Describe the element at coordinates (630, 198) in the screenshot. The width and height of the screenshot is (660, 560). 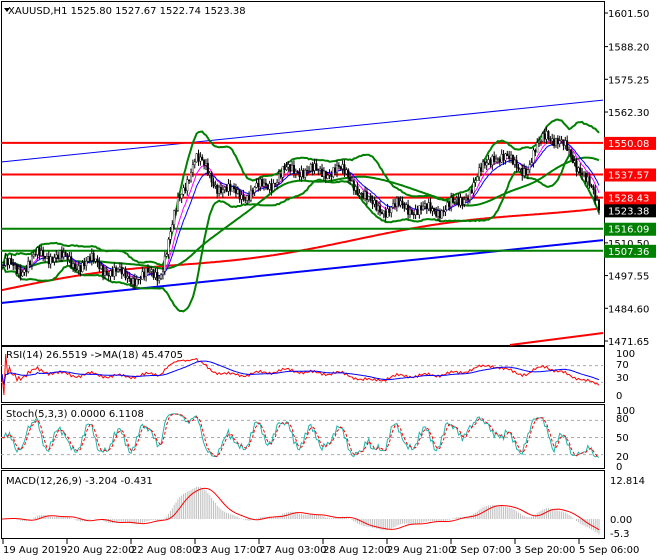
I see `price-label-box` at that location.